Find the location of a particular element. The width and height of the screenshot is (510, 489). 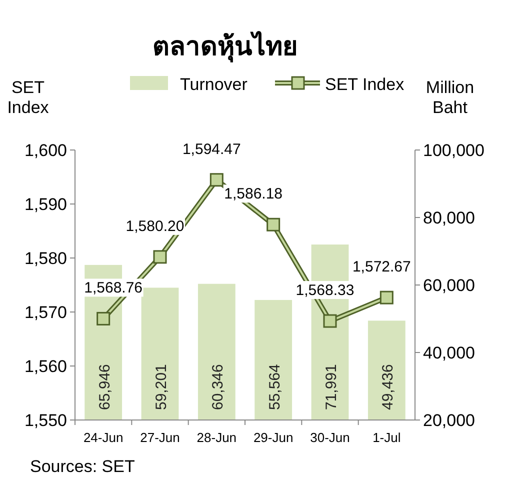

y-tick-label: 1,600 is located at coordinates (45, 150).